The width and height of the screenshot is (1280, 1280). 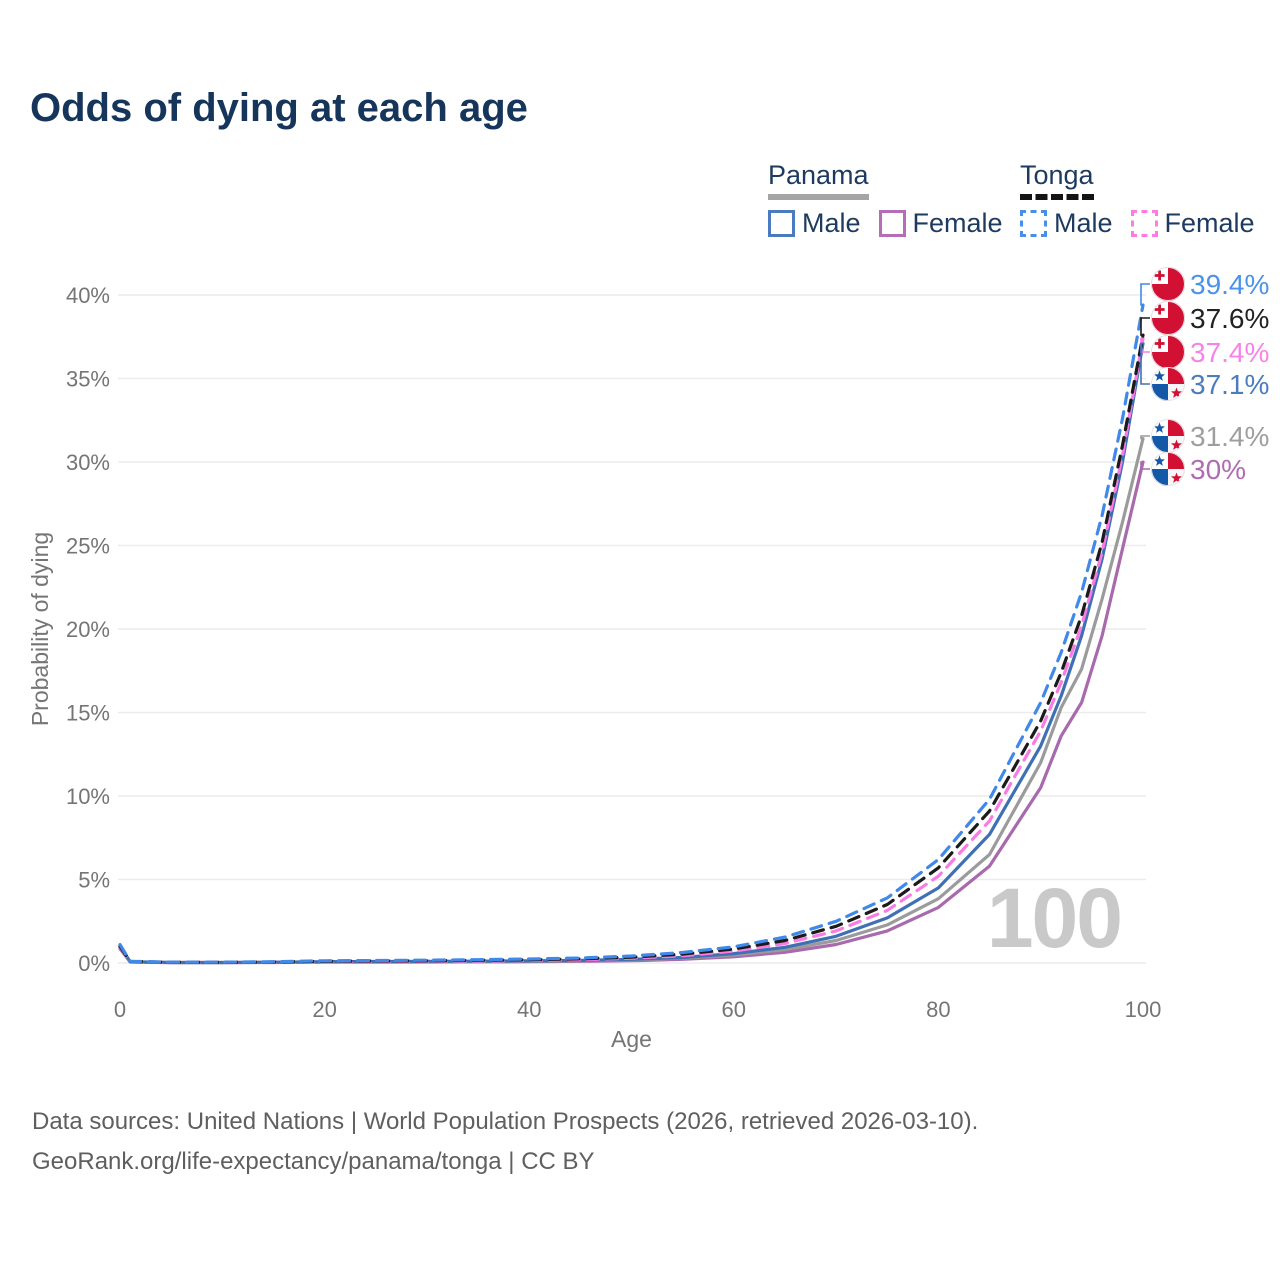 I want to click on end-label-connector-tonga-both-sexes, so click(x=1145, y=326).